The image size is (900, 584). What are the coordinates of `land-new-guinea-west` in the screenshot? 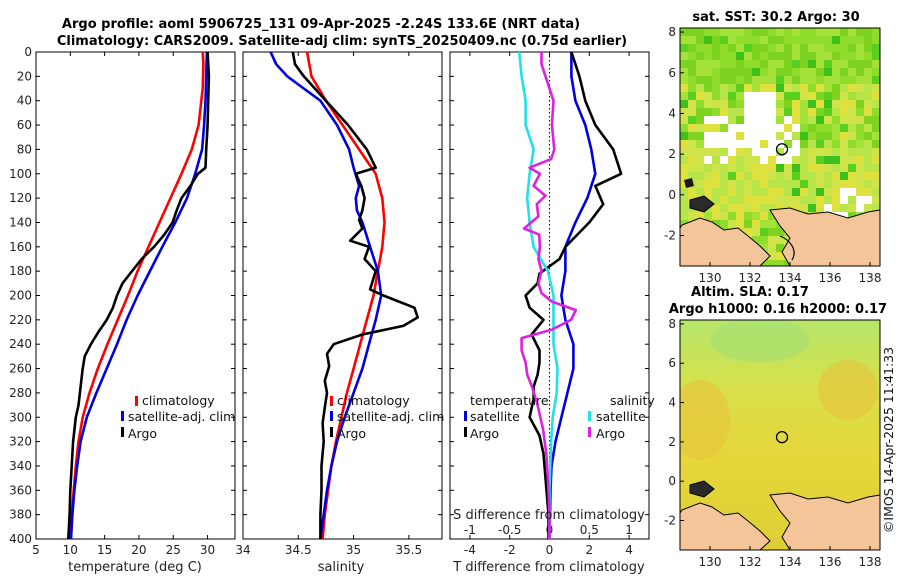 It's located at (725, 526).